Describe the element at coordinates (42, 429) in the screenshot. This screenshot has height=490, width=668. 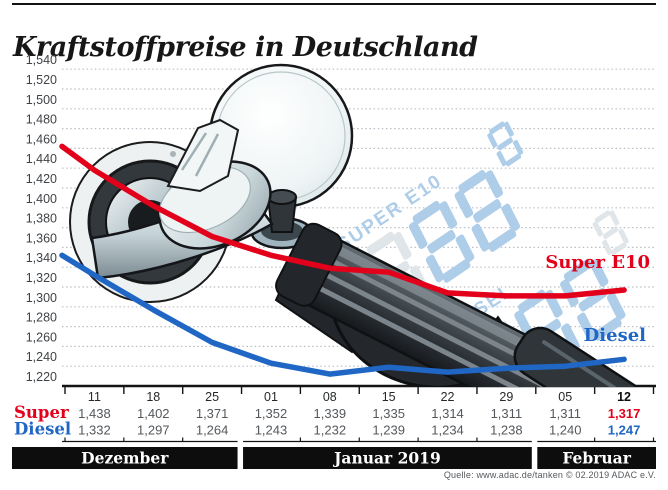
I see `table-row-label-diesel: Diesel` at that location.